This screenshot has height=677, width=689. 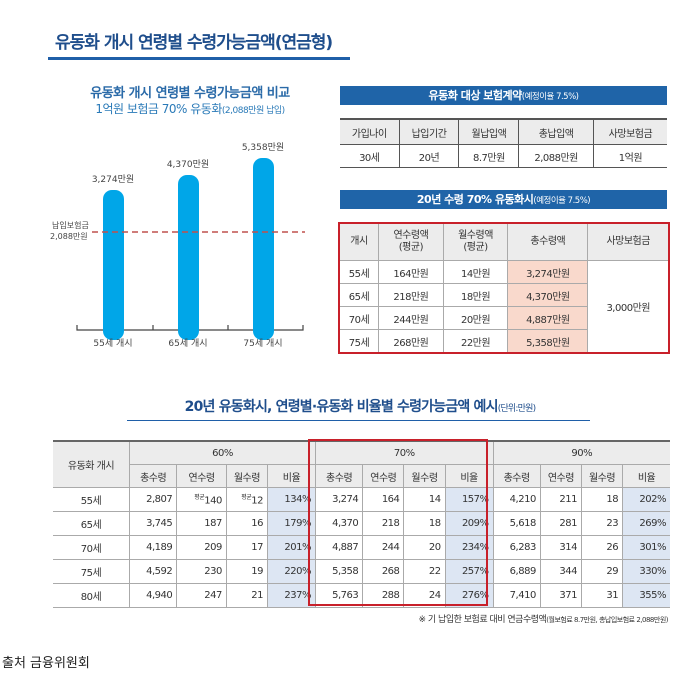 What do you see at coordinates (646, 476) in the screenshot?
I see `sub-header: 비율` at bounding box center [646, 476].